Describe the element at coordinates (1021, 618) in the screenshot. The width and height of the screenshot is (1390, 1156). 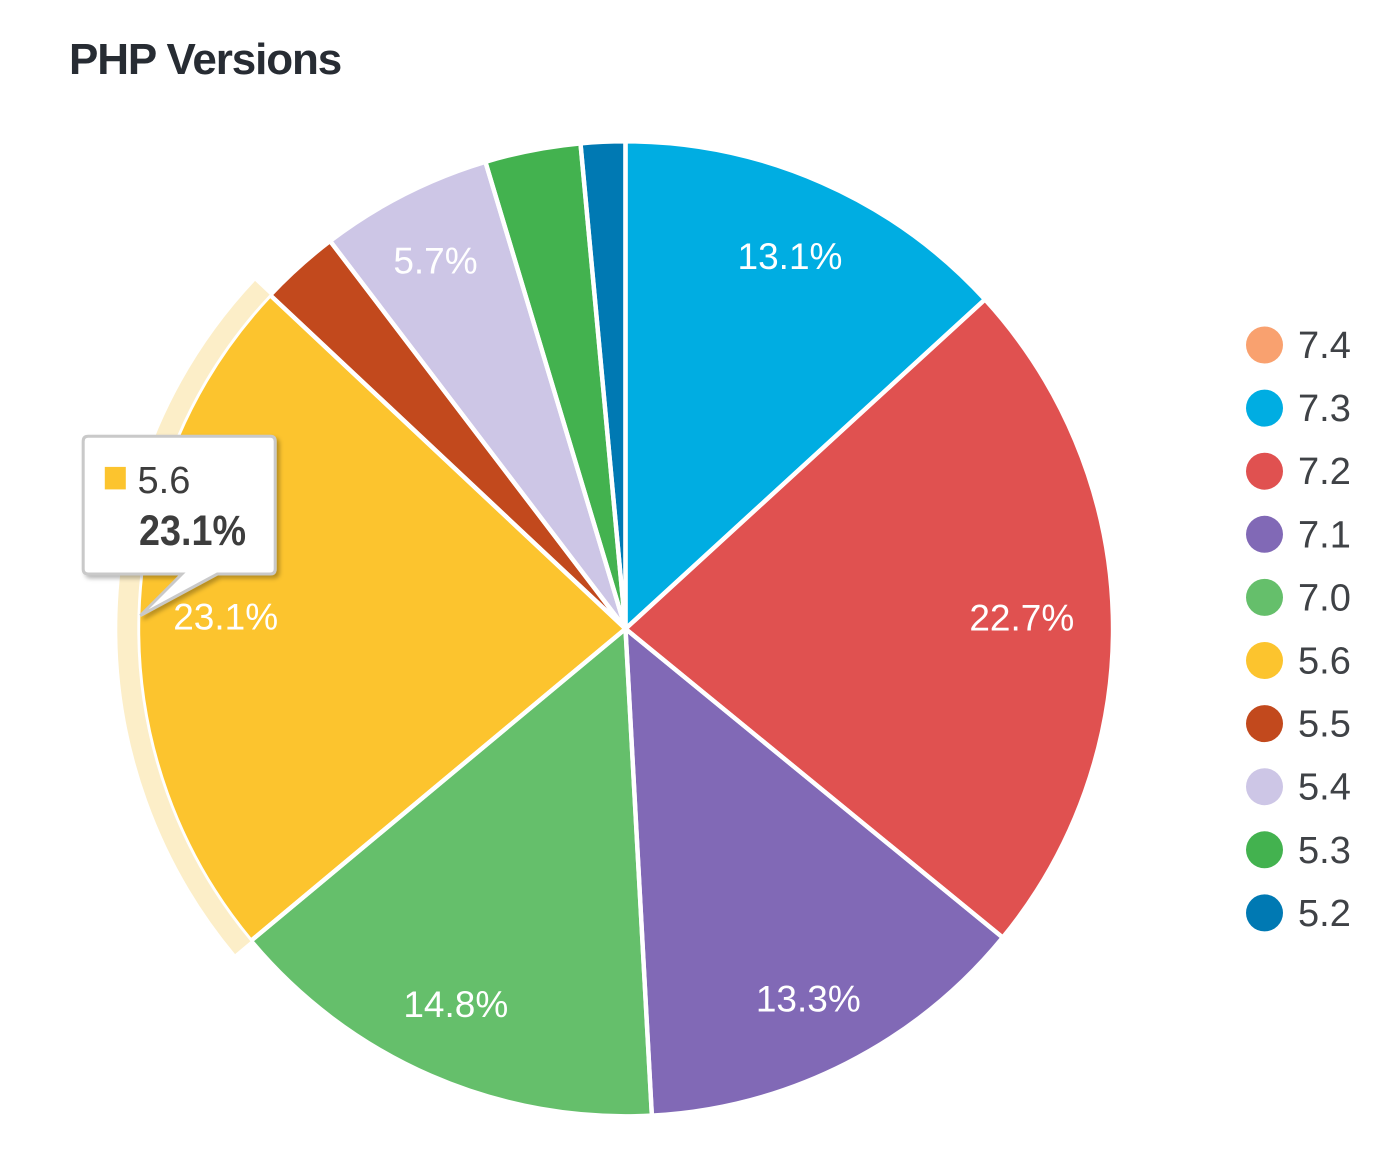
I see `svg-text: 22.7%` at that location.